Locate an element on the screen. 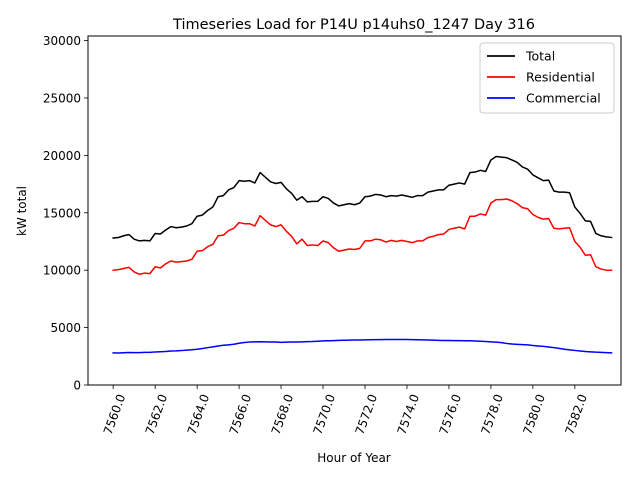  series-line-residential is located at coordinates (362, 236).